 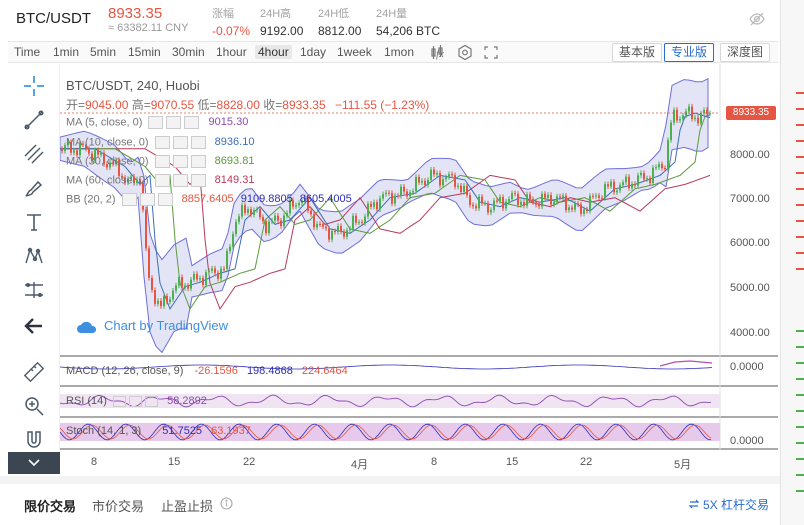 I want to click on tf-1day: 1day, so click(x=313, y=52).